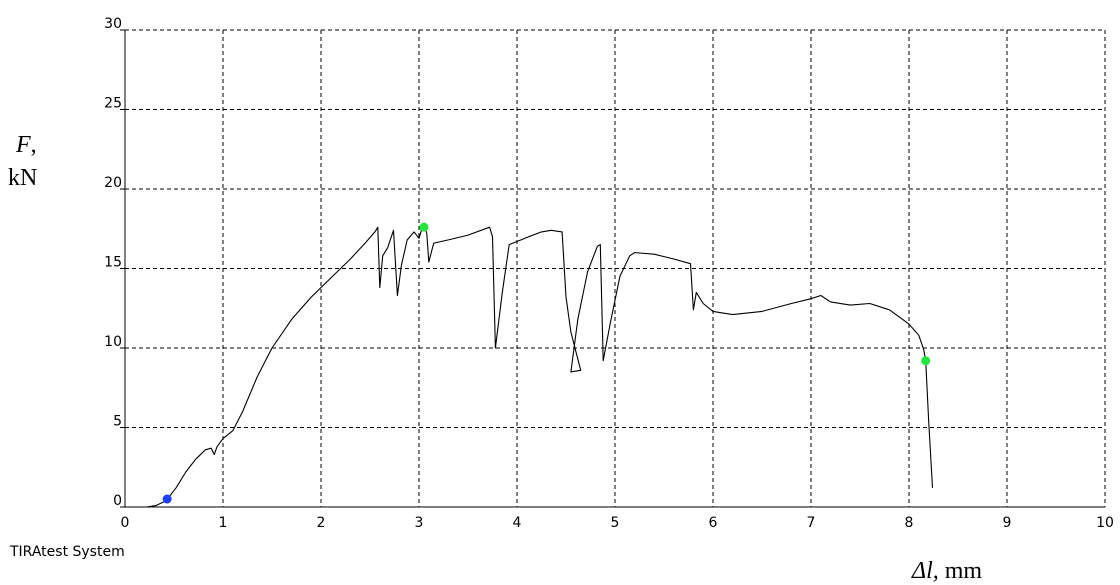 The height and width of the screenshot is (585, 1120). Describe the element at coordinates (223, 523) in the screenshot. I see `x-tick-label: 1` at that location.